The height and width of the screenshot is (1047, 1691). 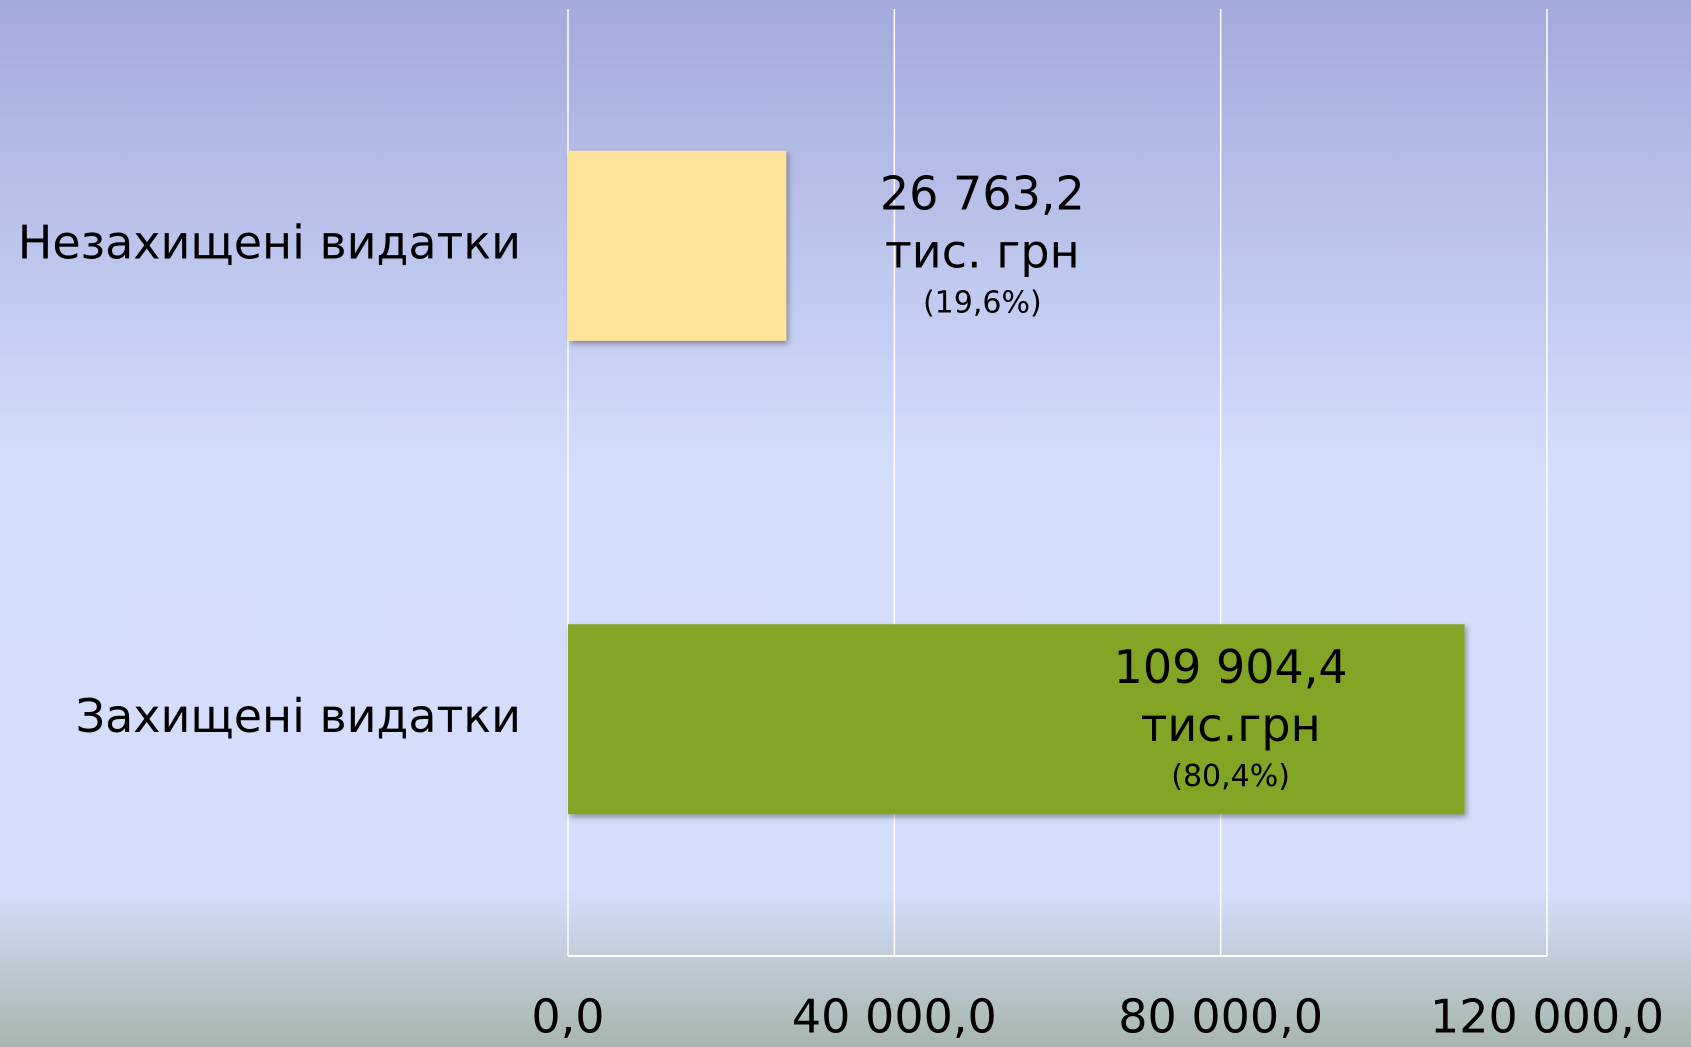 I want to click on value-label: 109 904,4, so click(x=1231, y=667).